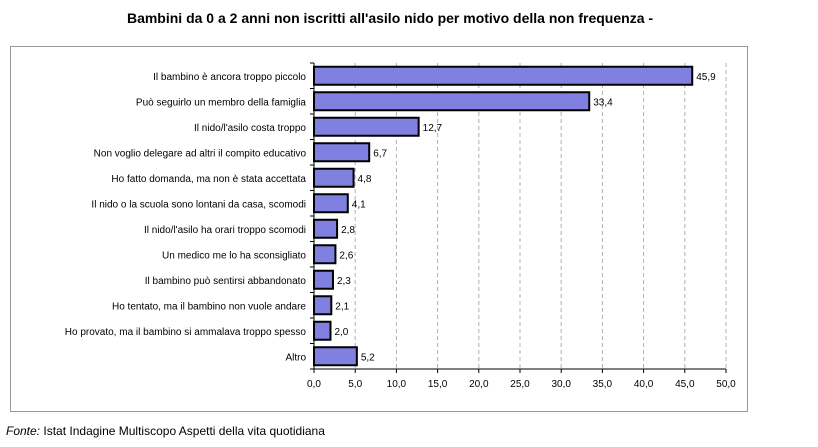  Describe the element at coordinates (561, 384) in the screenshot. I see `x-tick-label: 30,0` at that location.